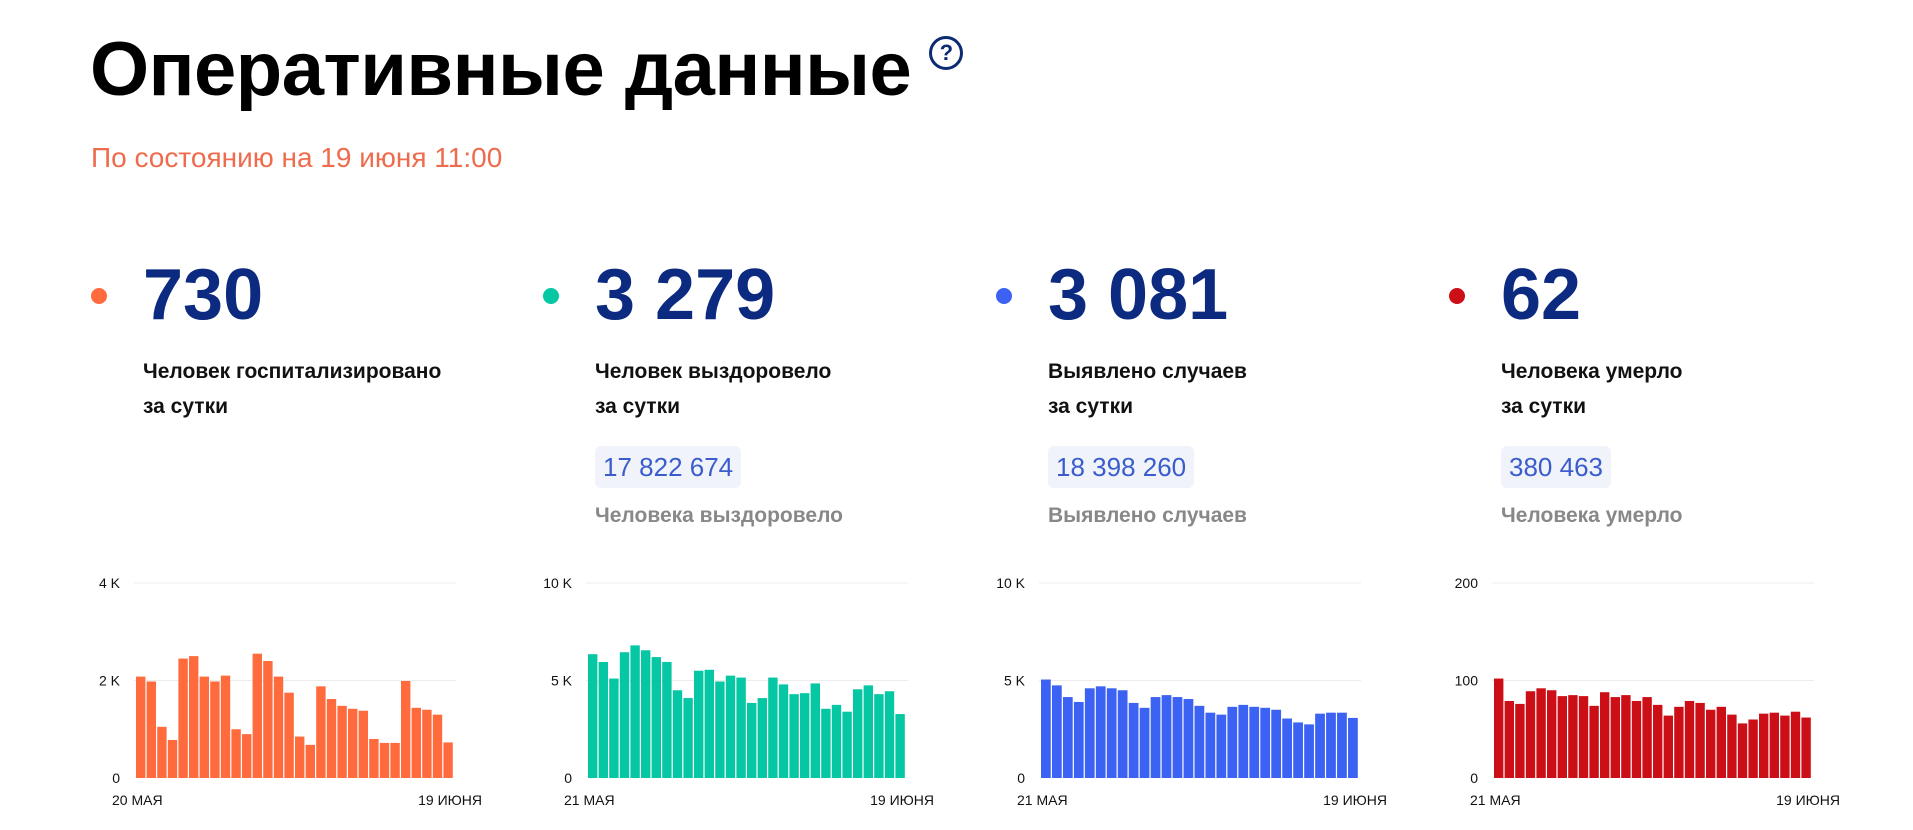 The width and height of the screenshot is (1913, 830). I want to click on bar-chart-deaths: 0 100 200 21 МАЯ 19 ИЮНЯ, so click(1669, 687).